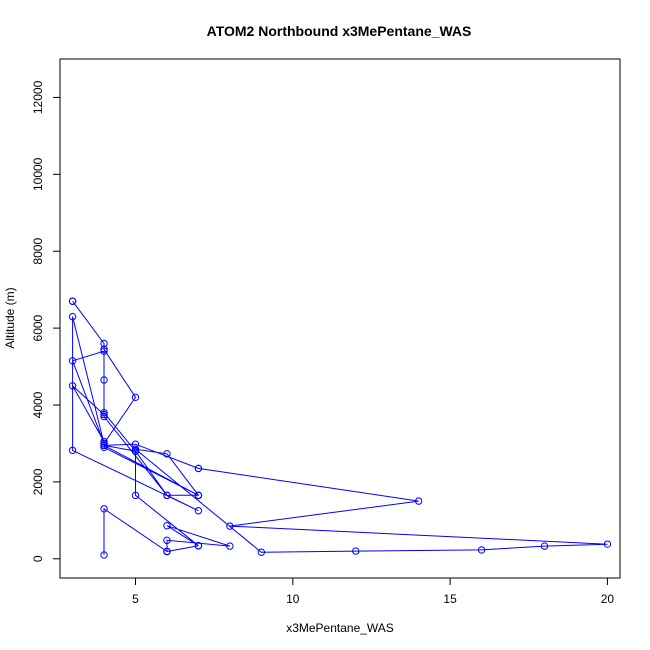 The height and width of the screenshot is (650, 650). Describe the element at coordinates (38, 481) in the screenshot. I see `y-tick-label: 2000` at that location.